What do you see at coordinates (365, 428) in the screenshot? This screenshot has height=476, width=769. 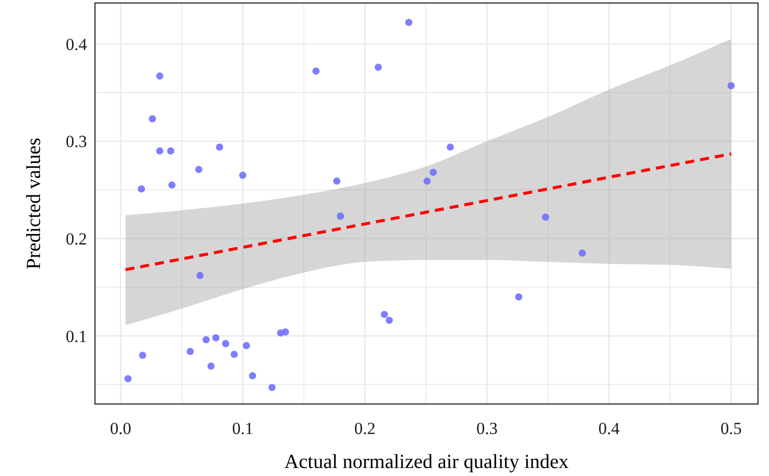 I see `x-tick-label: 0.2` at bounding box center [365, 428].